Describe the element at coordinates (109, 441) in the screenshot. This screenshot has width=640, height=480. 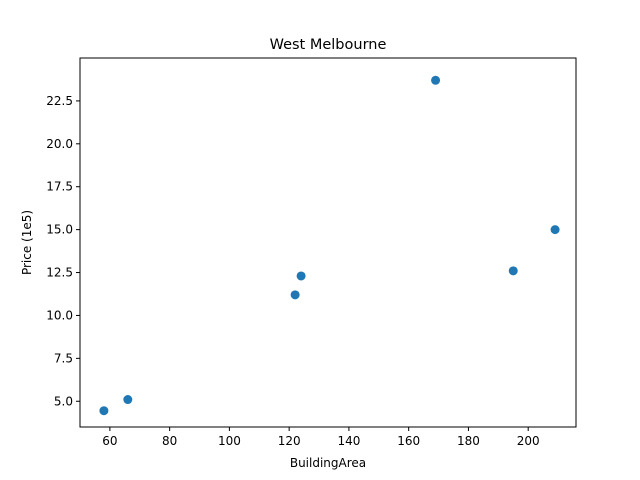
I see `x-tick-label: 60` at that location.